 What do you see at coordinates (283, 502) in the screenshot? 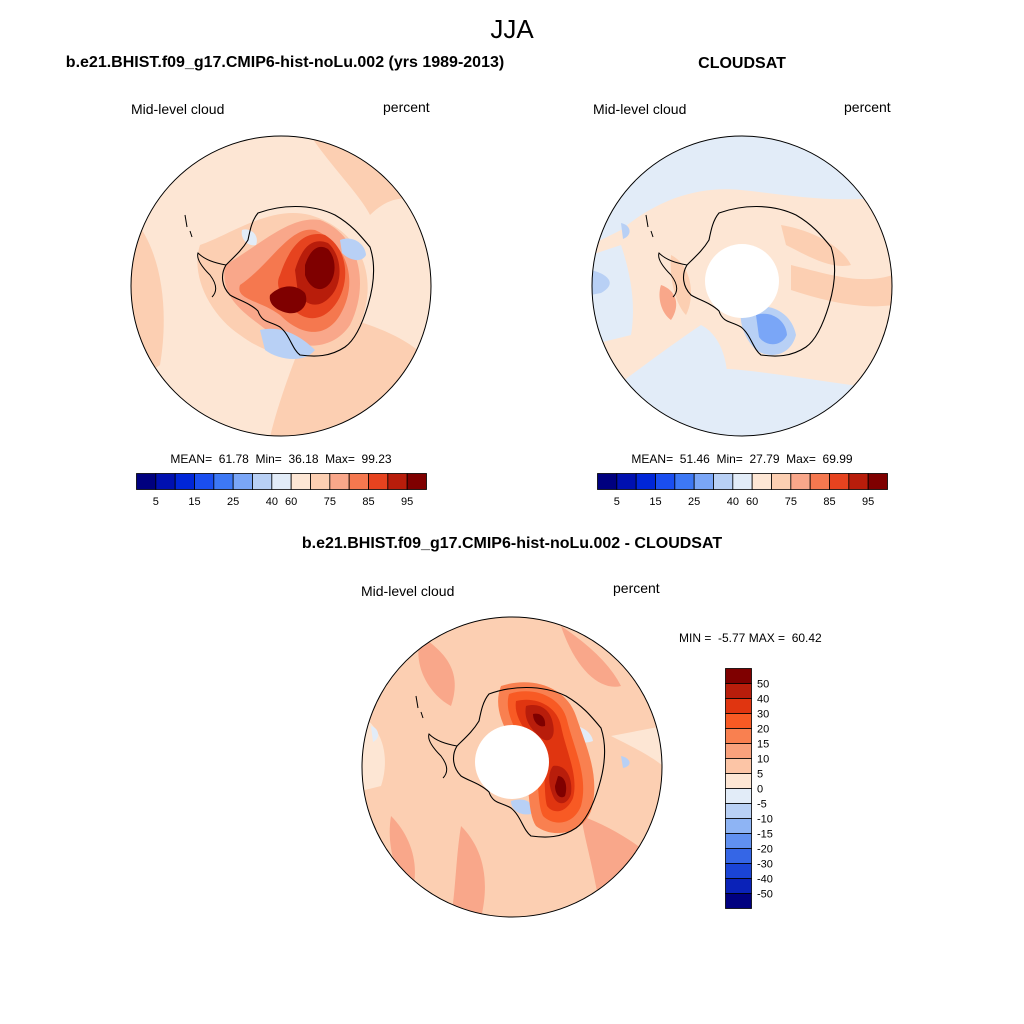
I see `model-colorbar-ticks: 5 15 25 40 60 75 85 95` at bounding box center [283, 502].